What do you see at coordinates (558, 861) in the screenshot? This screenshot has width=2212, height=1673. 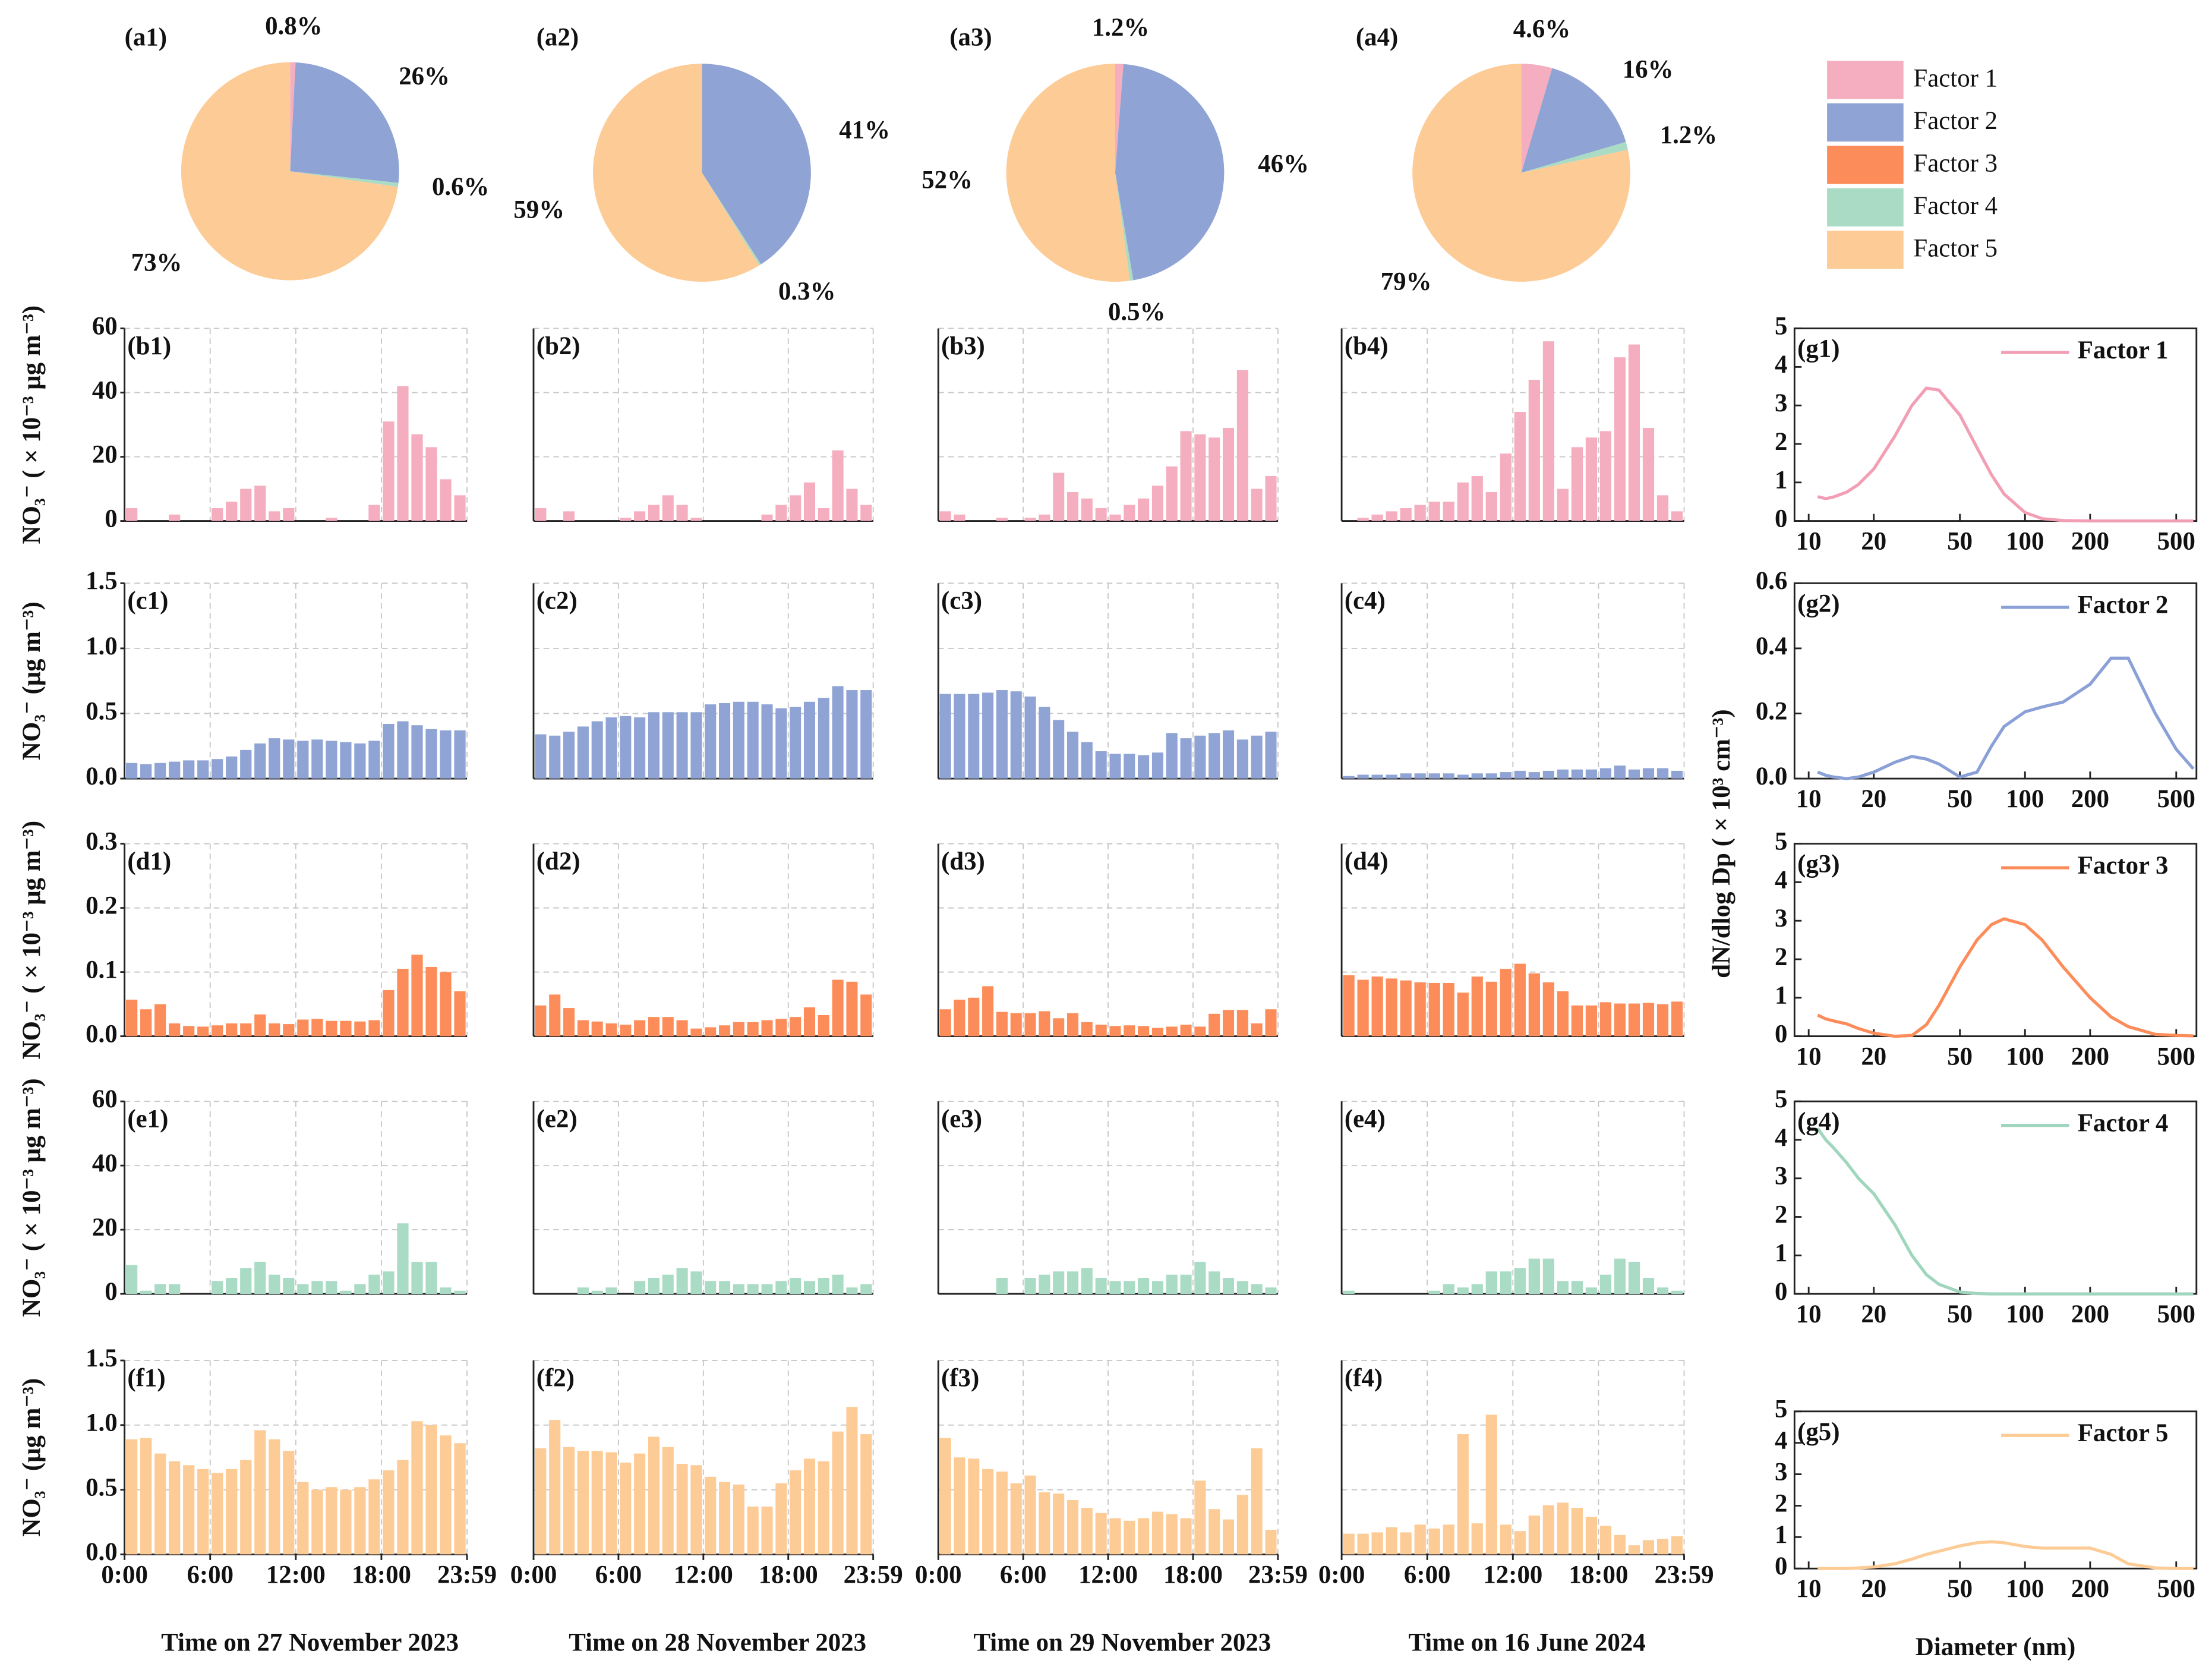 I see `panel-label: (d2)` at bounding box center [558, 861].